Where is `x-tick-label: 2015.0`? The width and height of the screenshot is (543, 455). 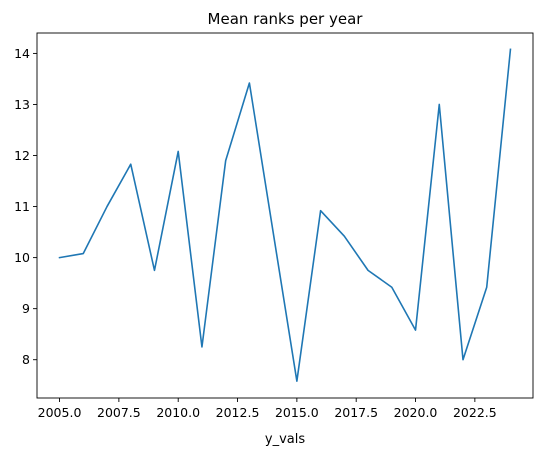 x-tick-label: 2015.0 is located at coordinates (297, 412).